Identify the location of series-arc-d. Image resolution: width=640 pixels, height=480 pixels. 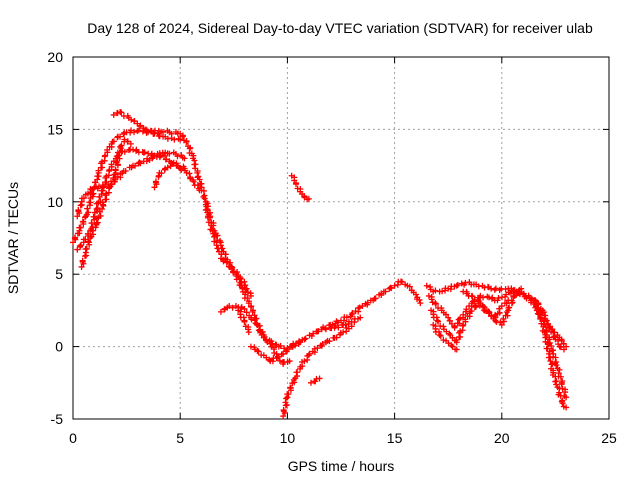
(147, 126).